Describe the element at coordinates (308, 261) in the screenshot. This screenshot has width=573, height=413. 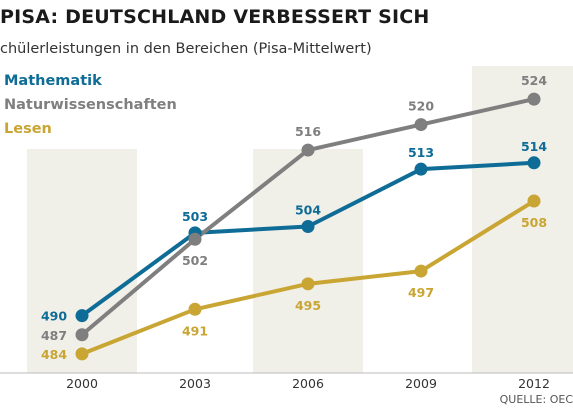
I see `band-2006` at that location.